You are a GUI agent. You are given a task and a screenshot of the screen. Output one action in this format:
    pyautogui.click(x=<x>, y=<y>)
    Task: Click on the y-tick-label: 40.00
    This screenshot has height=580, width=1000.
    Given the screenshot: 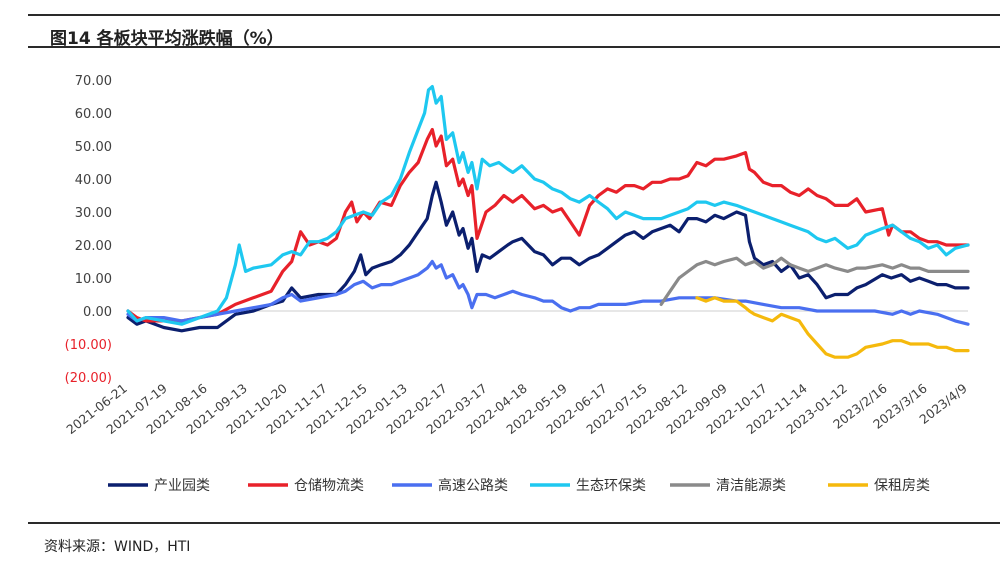 What is the action you would take?
    pyautogui.click(x=93, y=180)
    